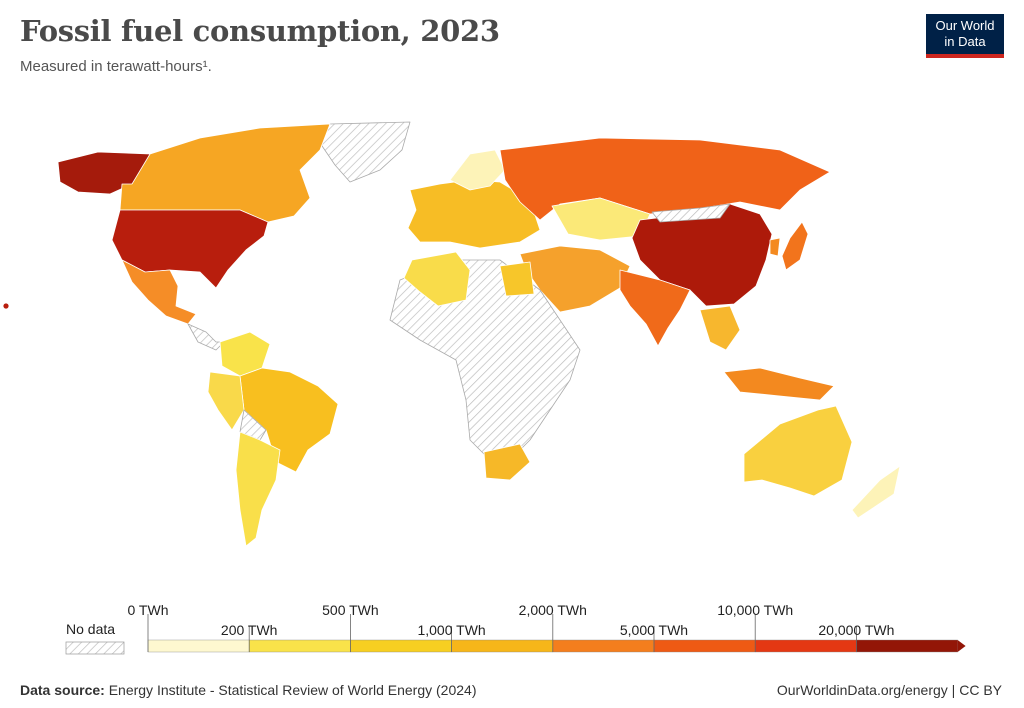 The image size is (1024, 708). Describe the element at coordinates (260, 31) in the screenshot. I see `page-title: Fossil fuel consumption, 2023` at that location.